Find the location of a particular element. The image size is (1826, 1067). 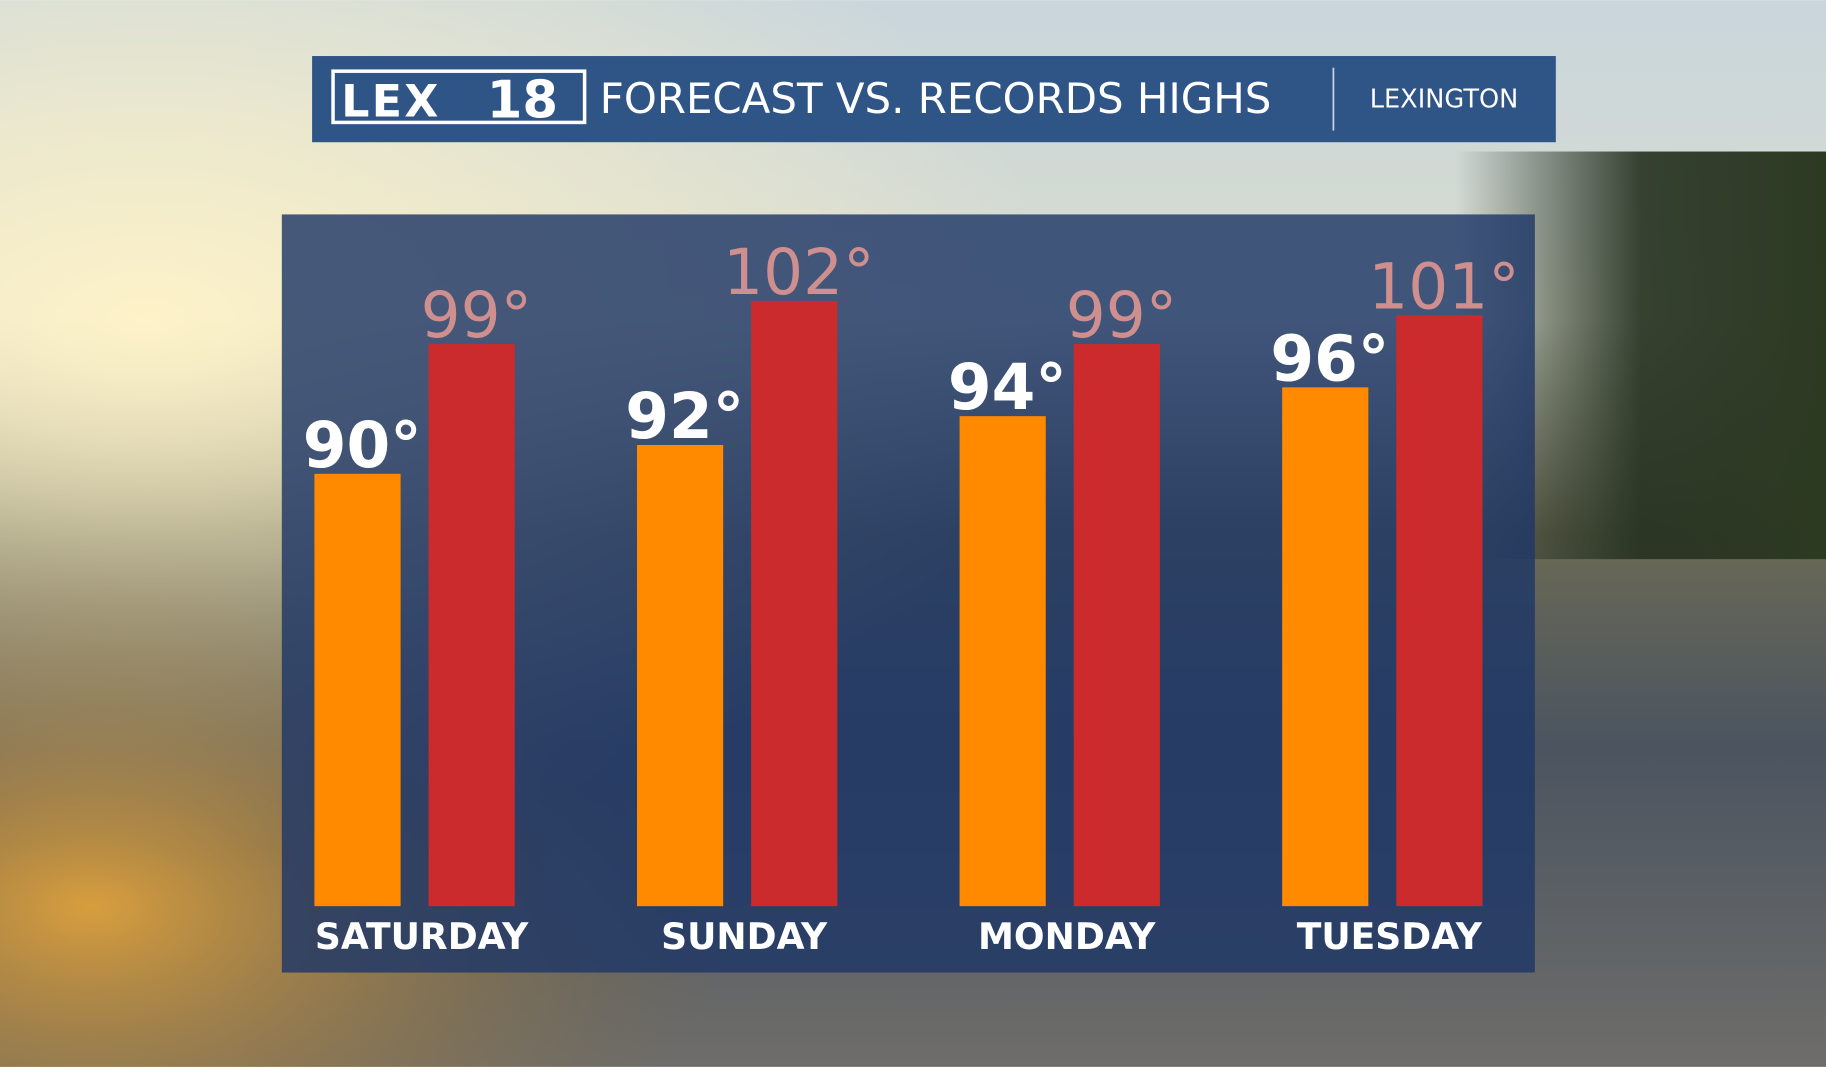

x-tick-label: SATURDAY is located at coordinates (422, 936).